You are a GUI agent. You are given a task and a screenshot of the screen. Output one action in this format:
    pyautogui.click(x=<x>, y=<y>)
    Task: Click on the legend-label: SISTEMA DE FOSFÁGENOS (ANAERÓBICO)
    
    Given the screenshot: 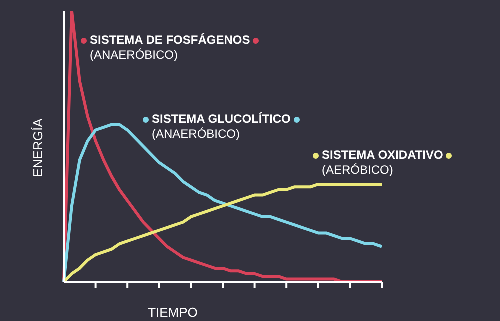 What is the action you would take?
    pyautogui.click(x=170, y=48)
    